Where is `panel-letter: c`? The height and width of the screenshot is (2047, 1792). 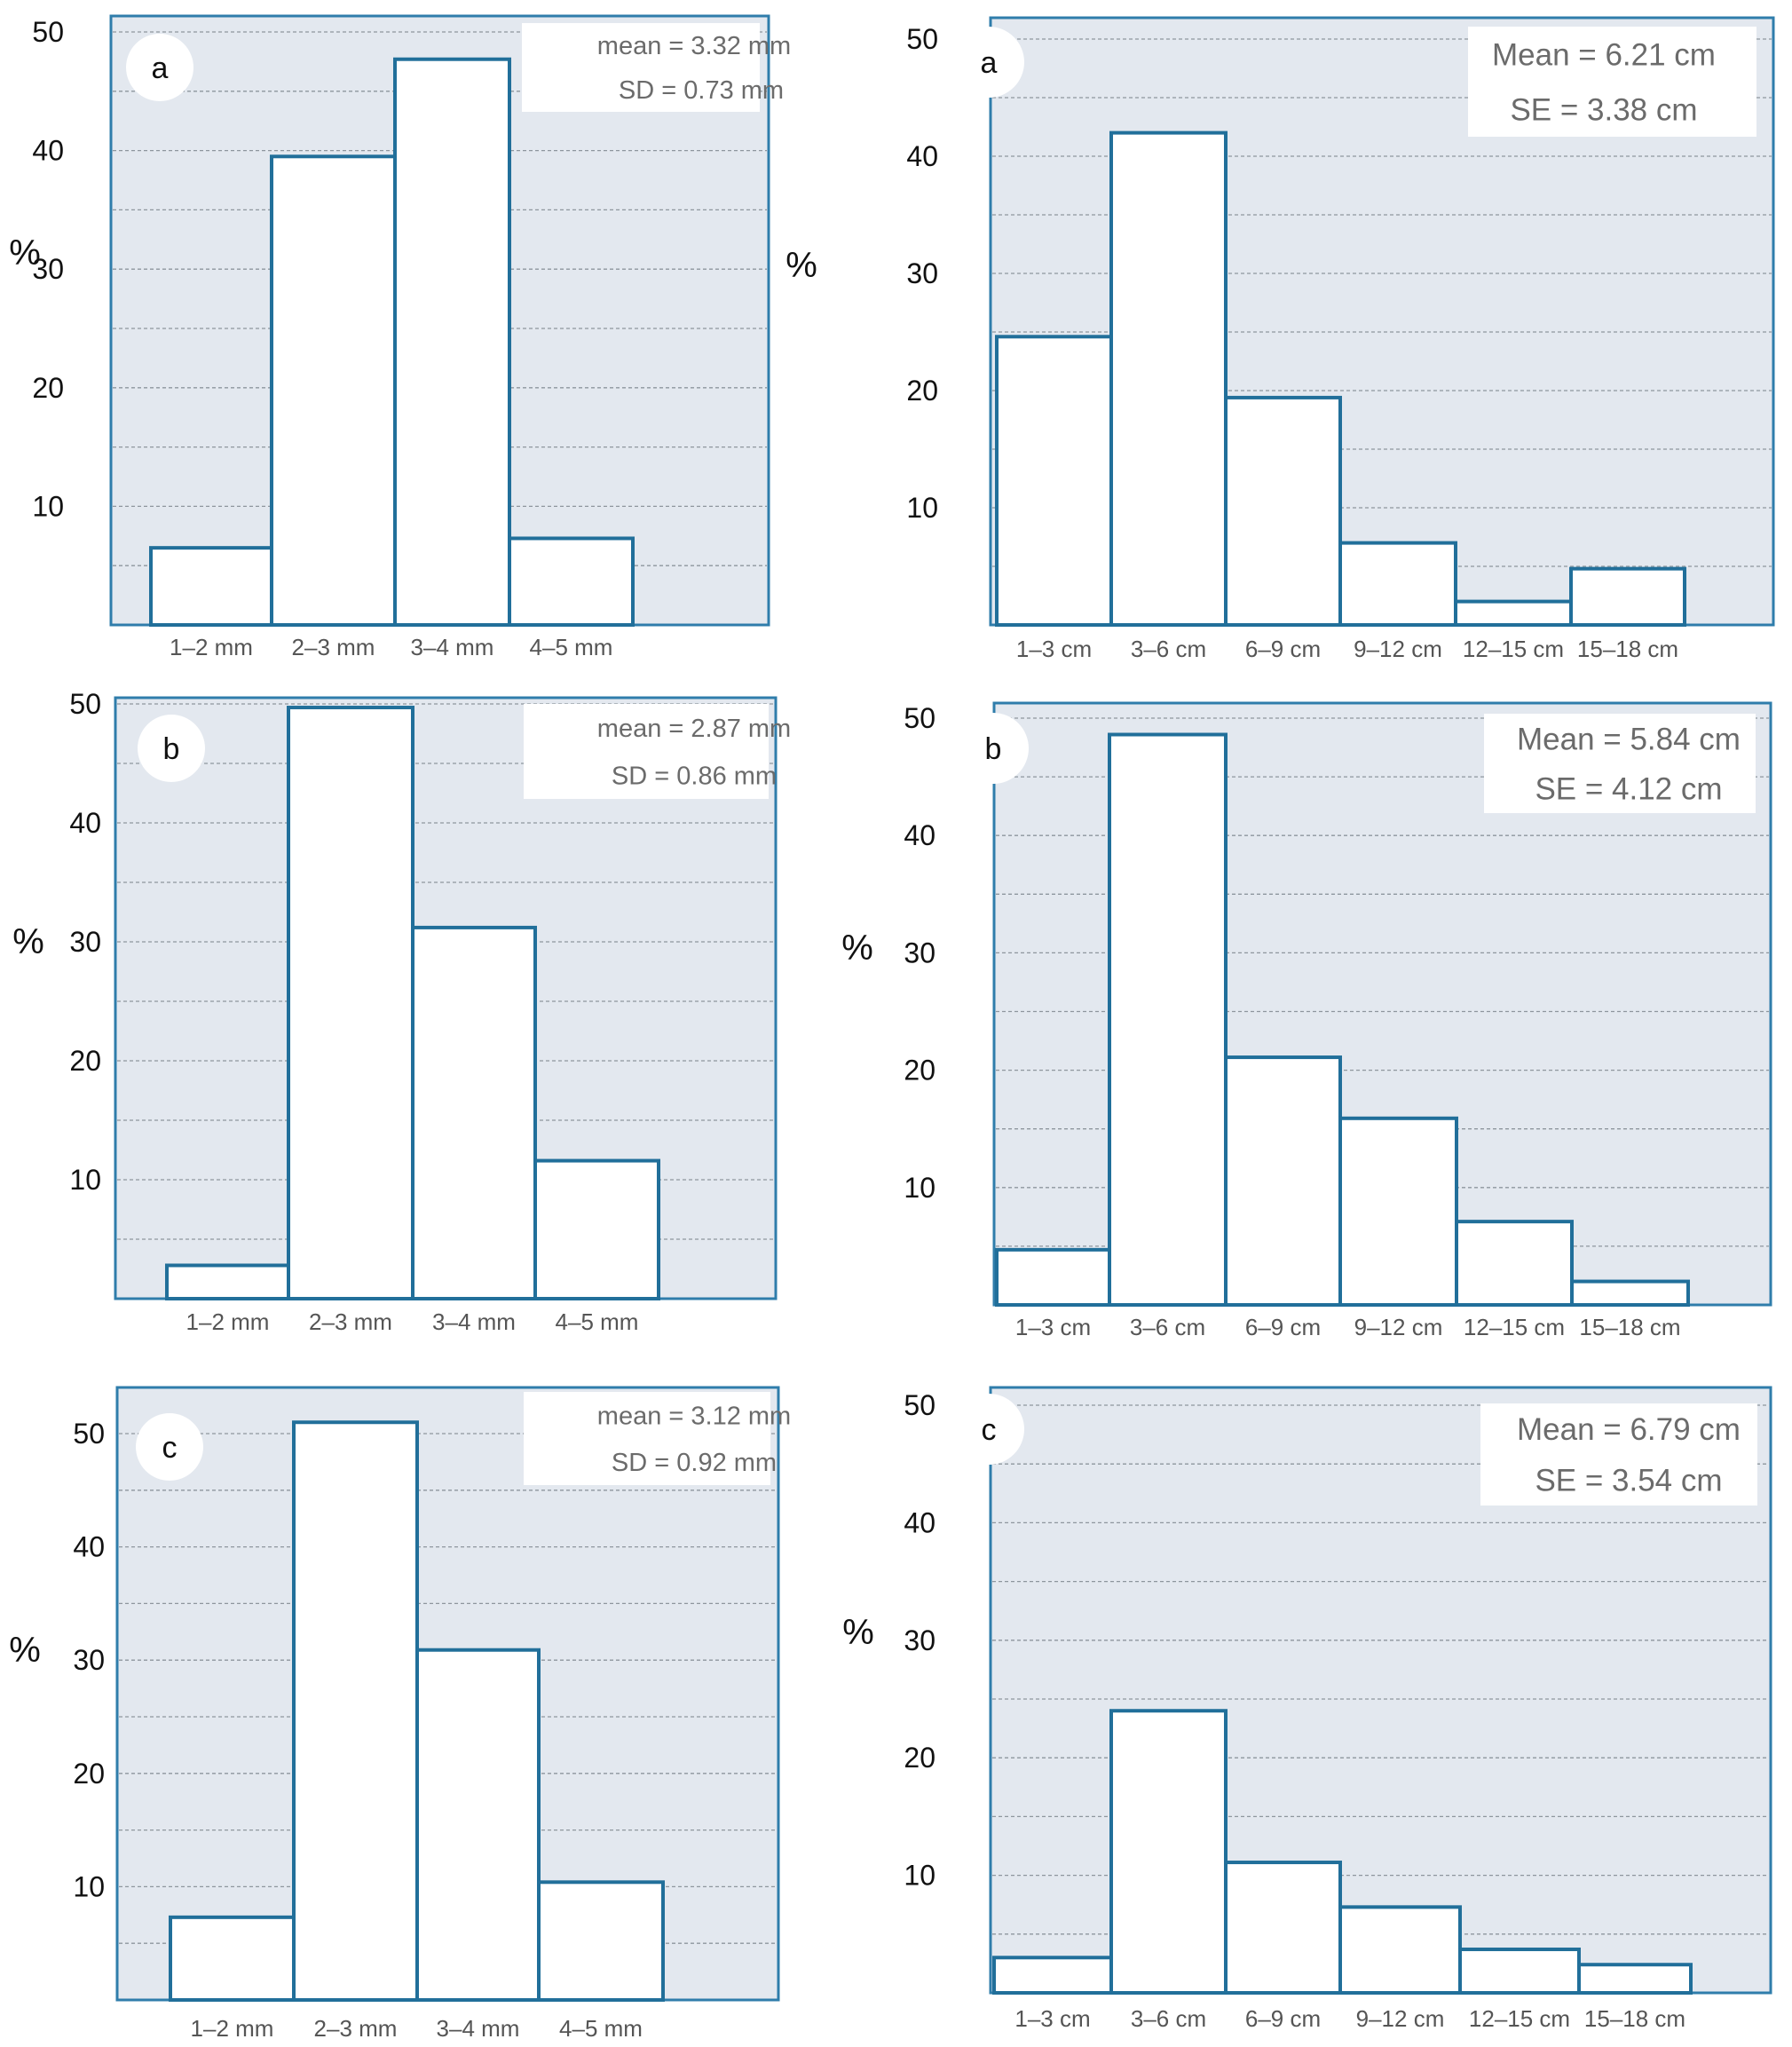
panel-letter: c is located at coordinates (989, 1430).